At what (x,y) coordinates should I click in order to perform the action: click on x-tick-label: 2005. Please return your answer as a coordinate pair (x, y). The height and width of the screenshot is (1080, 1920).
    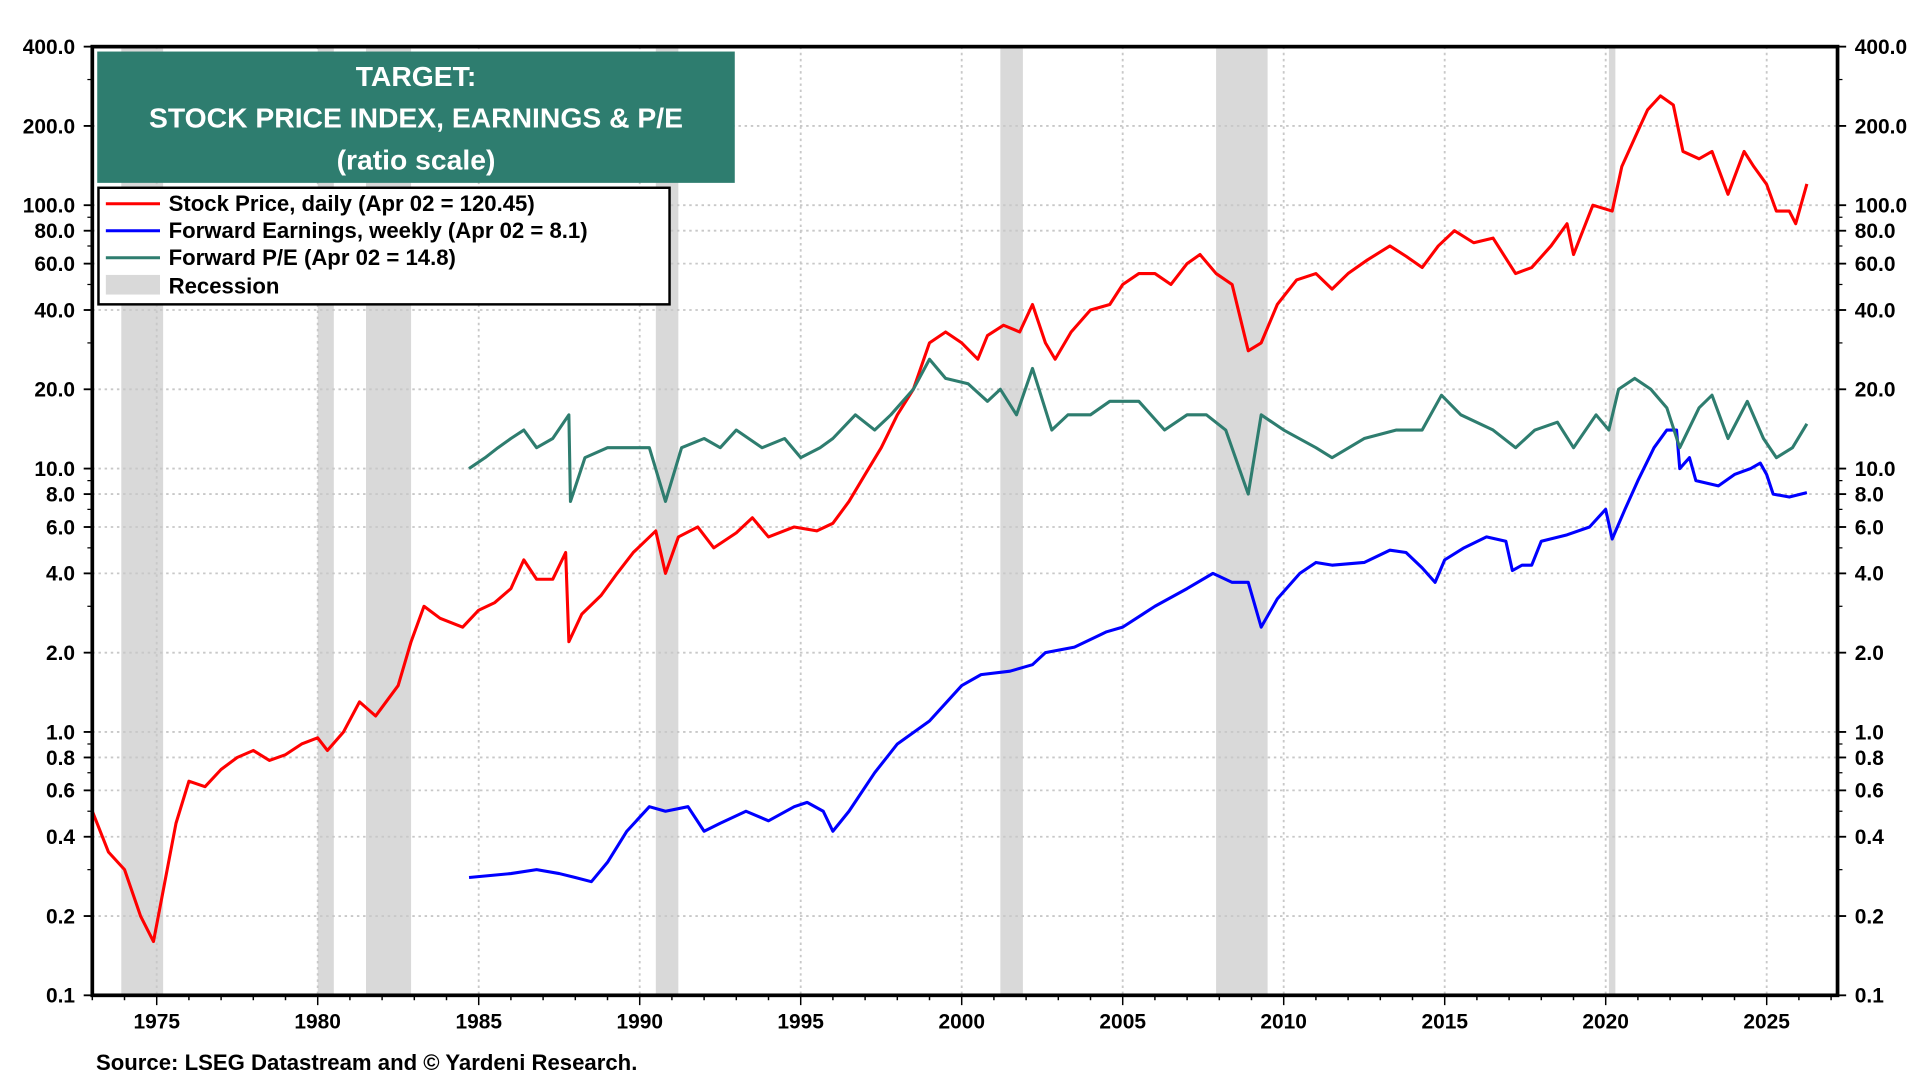
    Looking at the image, I should click on (1122, 1021).